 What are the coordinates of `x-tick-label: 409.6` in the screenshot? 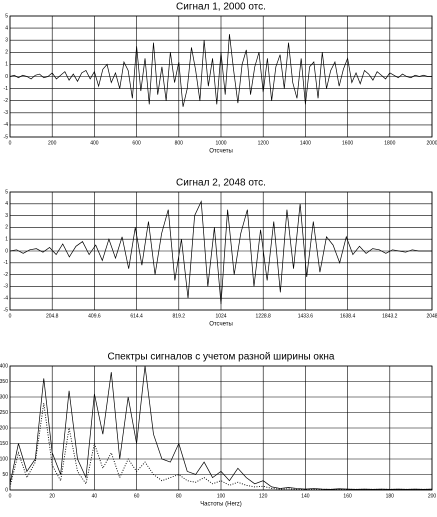 It's located at (94, 316).